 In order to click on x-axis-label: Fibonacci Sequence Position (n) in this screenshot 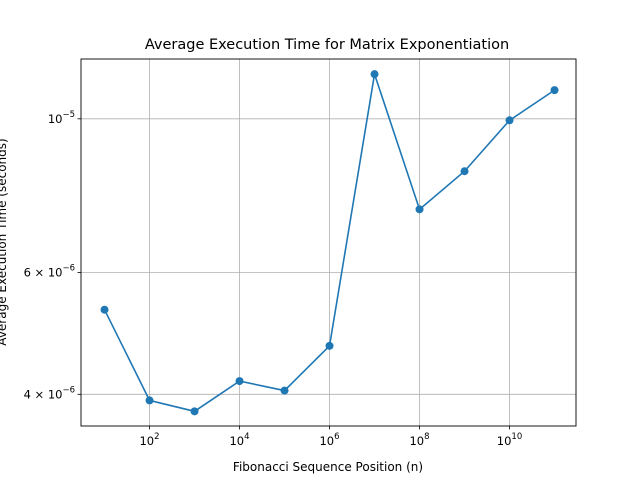, I will do `click(328, 467)`.